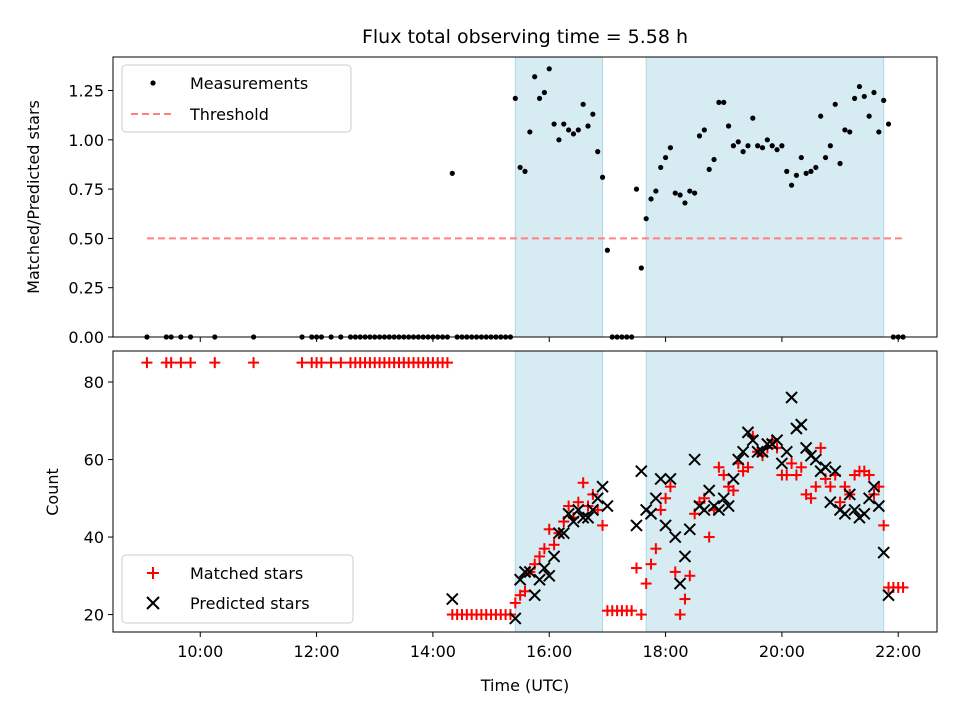 The width and height of the screenshot is (960, 720). I want to click on top-x-axis-ticks, so click(549, 339).